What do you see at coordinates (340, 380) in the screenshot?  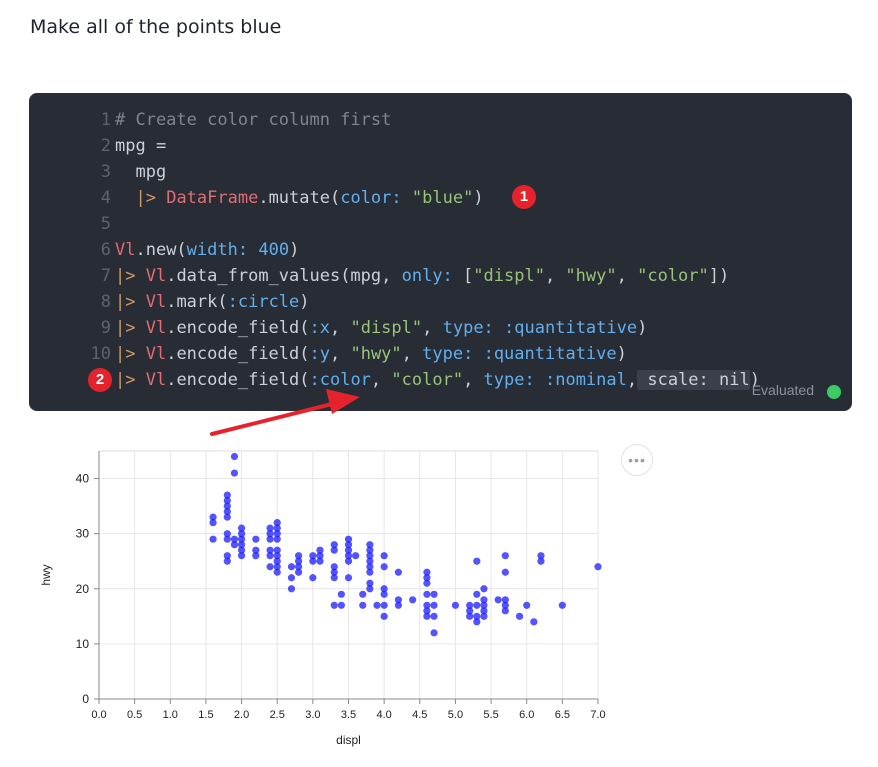 I see `code-token: :color` at bounding box center [340, 380].